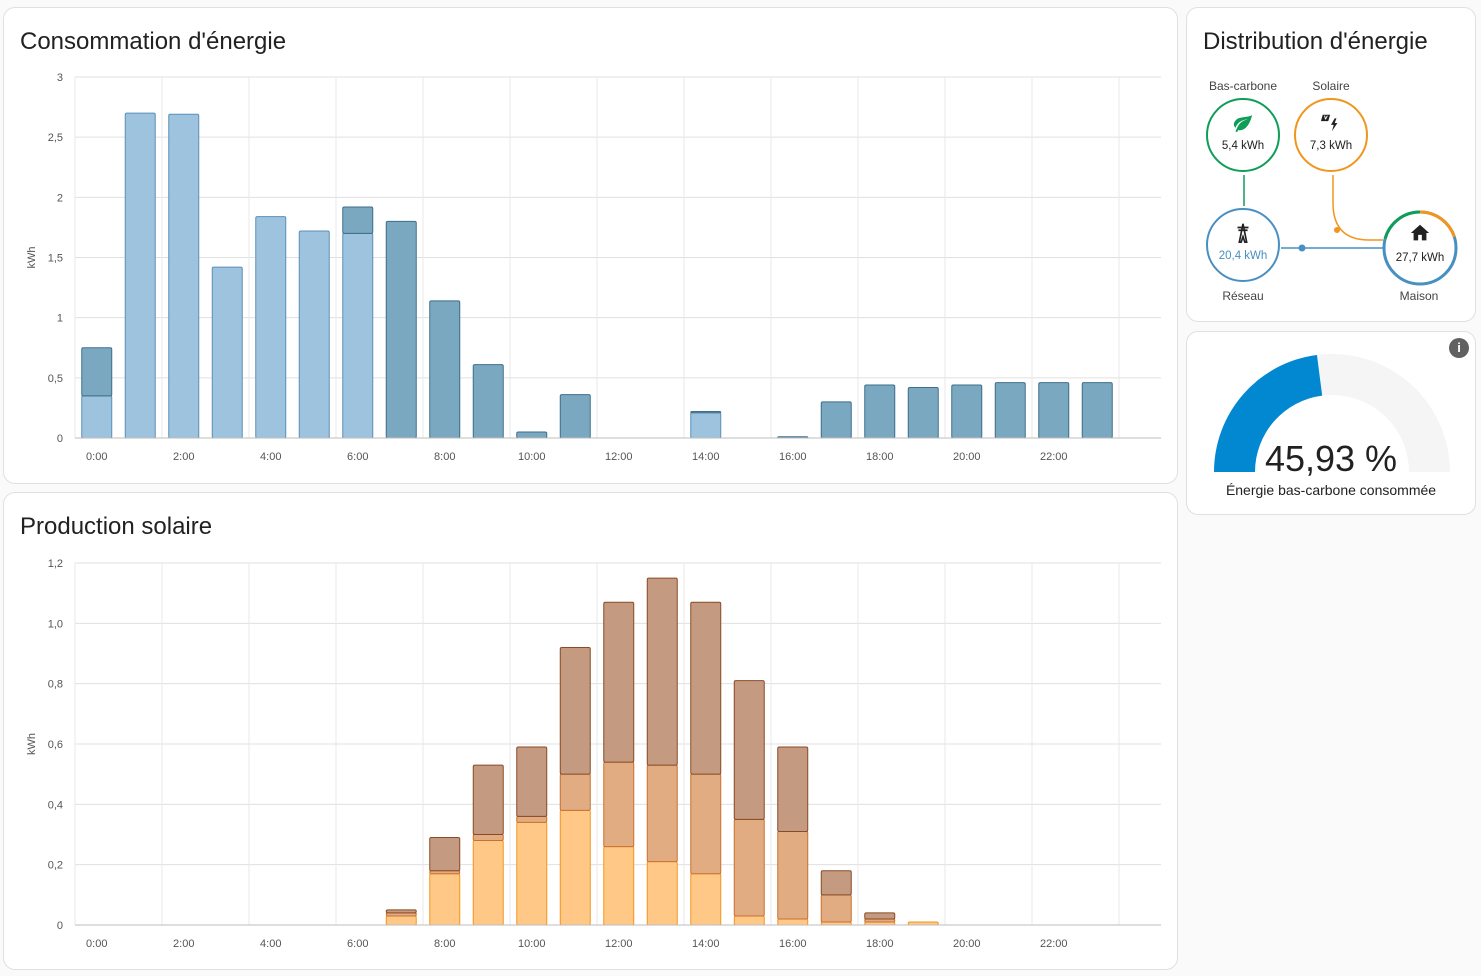 This screenshot has height=976, width=1481. Describe the element at coordinates (96, 944) in the screenshot. I see `solar-x-tick-label: 0:00` at that location.